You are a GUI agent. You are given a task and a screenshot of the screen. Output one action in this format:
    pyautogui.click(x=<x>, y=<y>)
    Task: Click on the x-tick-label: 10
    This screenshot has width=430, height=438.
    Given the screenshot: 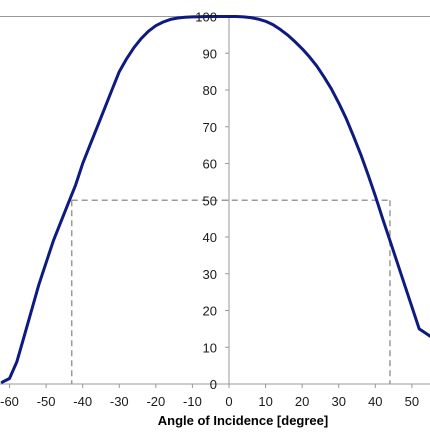 What is the action you would take?
    pyautogui.click(x=265, y=401)
    